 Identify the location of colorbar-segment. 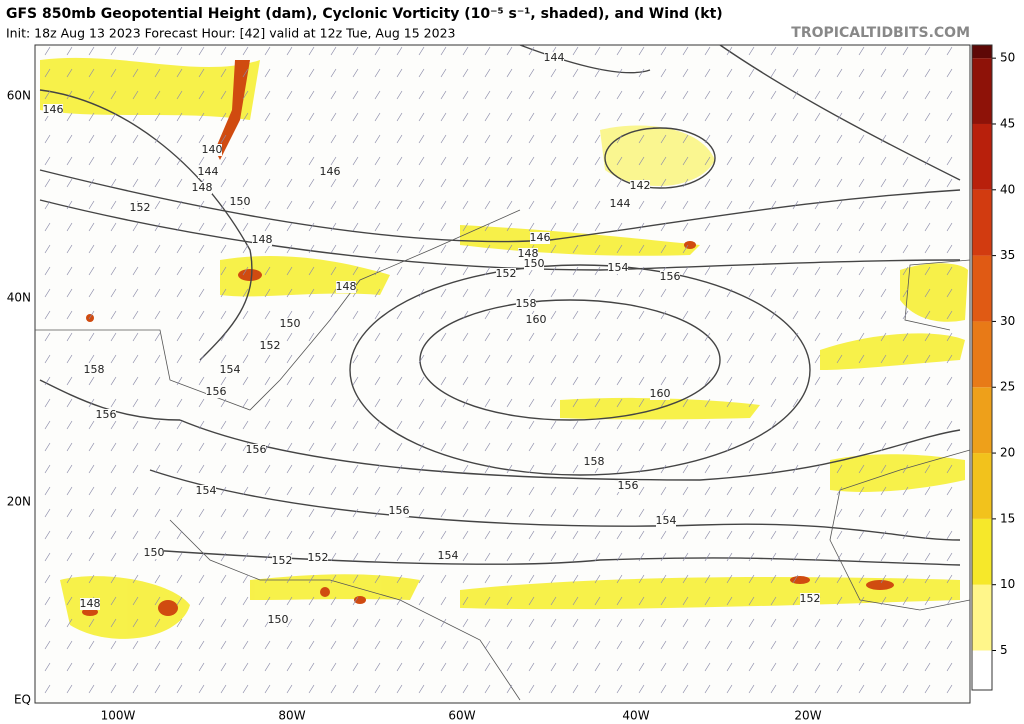
(982, 617).